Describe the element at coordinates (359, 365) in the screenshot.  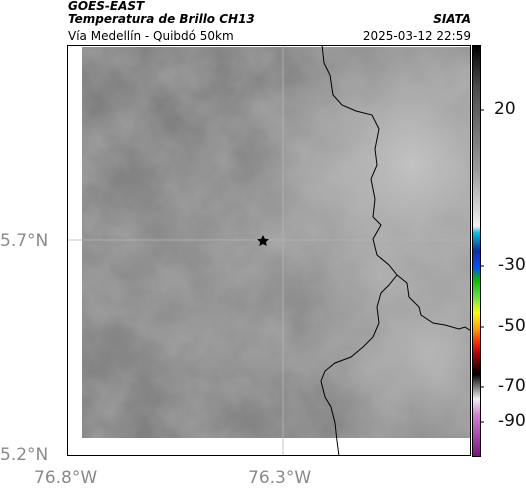
I see `boundary-line-south` at that location.